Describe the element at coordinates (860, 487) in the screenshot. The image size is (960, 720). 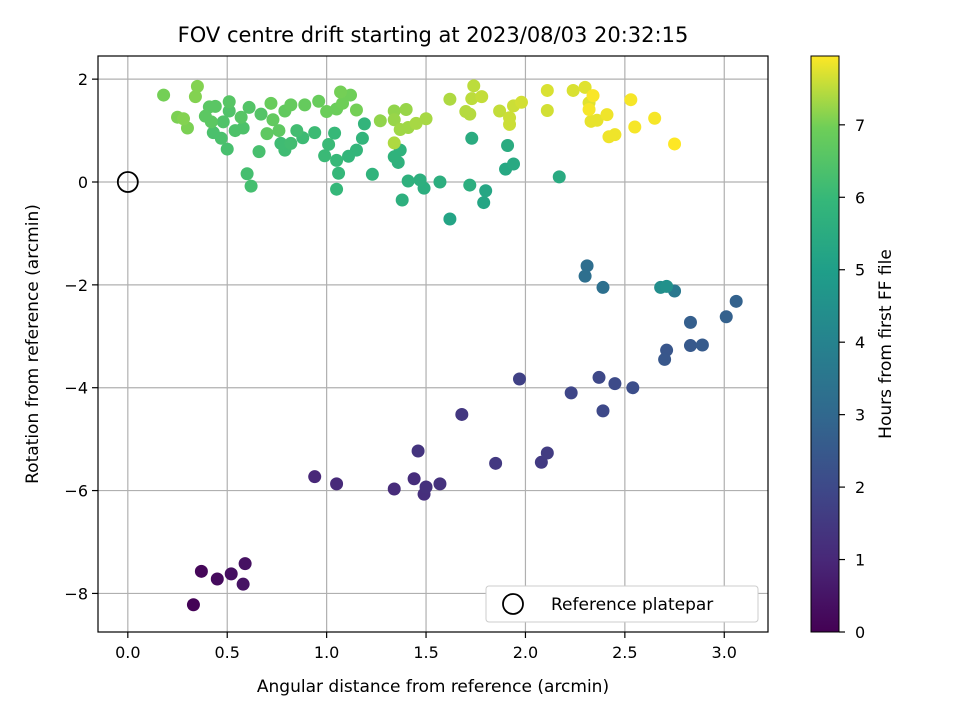
I see `colorbar-tick-label: 2` at that location.